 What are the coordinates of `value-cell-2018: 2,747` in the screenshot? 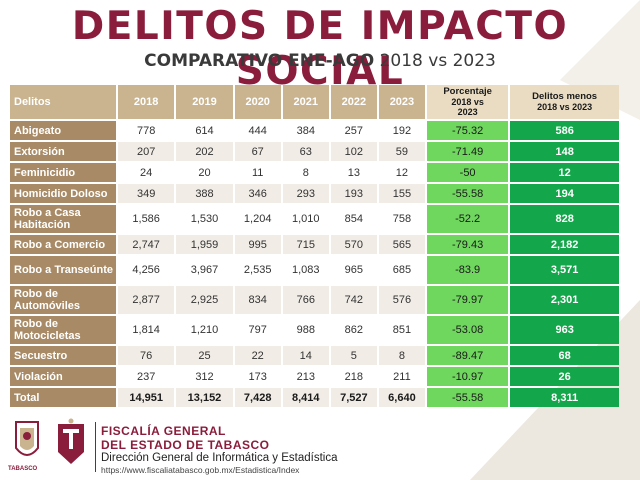 It's located at (146, 244).